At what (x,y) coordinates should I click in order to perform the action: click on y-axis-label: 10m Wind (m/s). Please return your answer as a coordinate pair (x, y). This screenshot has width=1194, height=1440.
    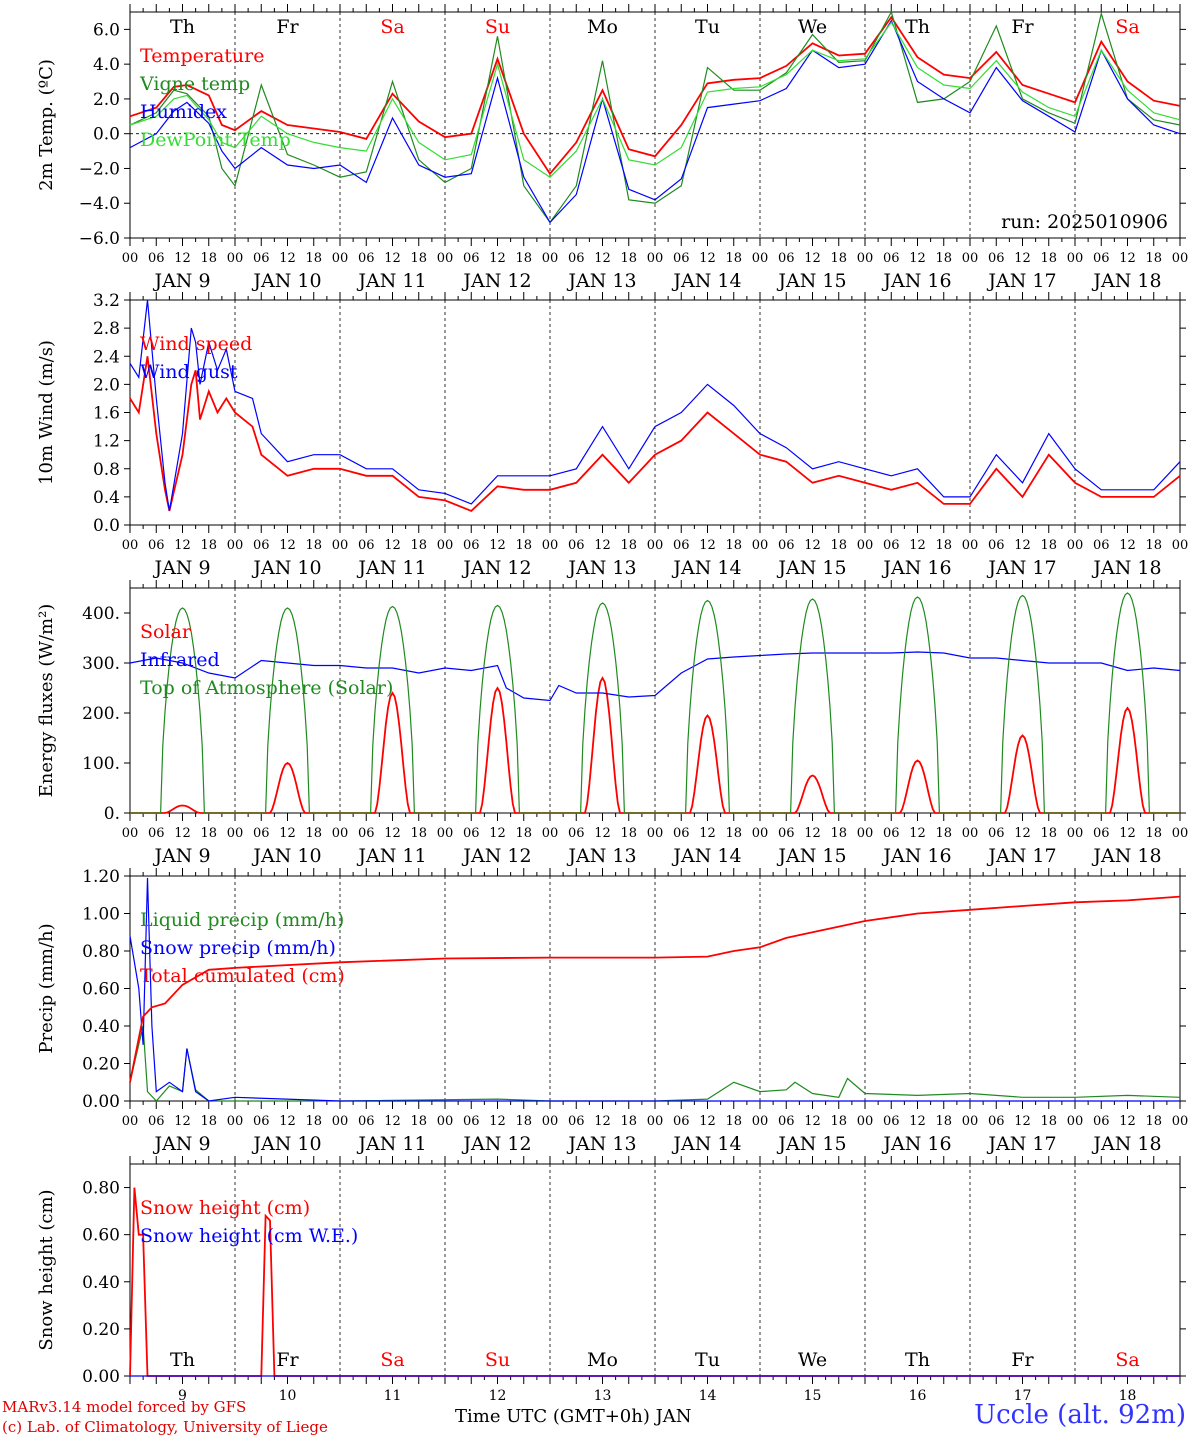
    Looking at the image, I should click on (46, 412).